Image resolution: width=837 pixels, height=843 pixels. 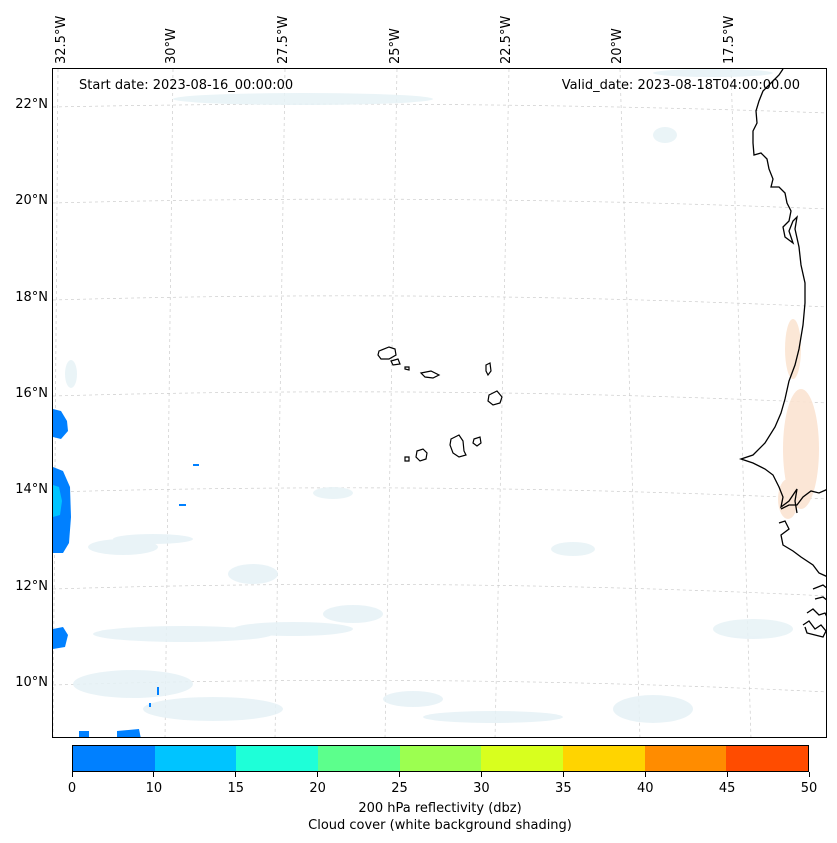 What do you see at coordinates (617, 46) in the screenshot?
I see `lon-label-20w: 20°W` at bounding box center [617, 46].